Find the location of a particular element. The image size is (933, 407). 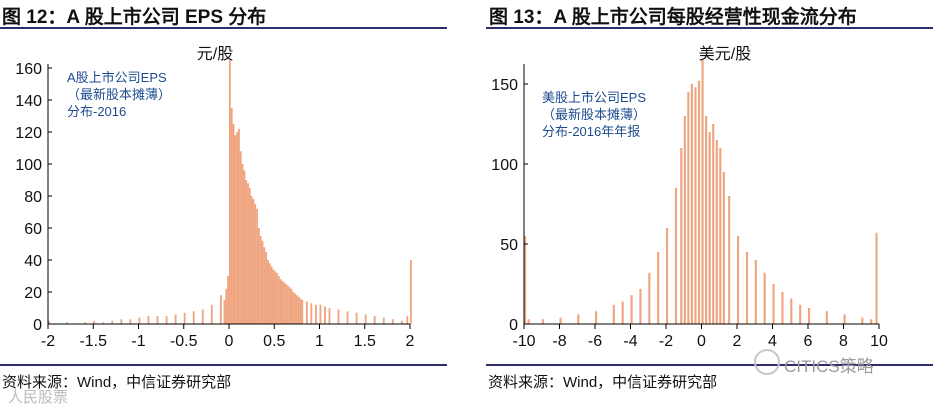

left-bottom-rule is located at coordinates (223, 365).